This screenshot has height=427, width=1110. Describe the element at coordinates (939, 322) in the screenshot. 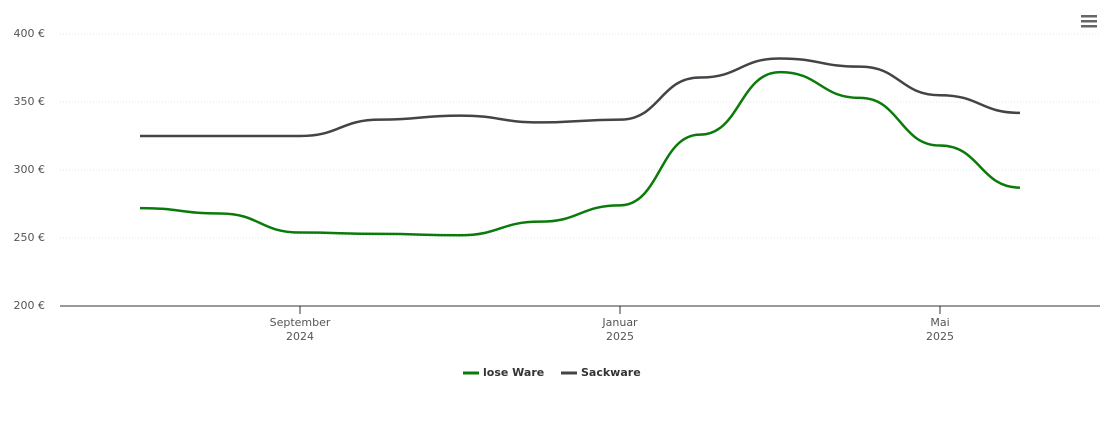

I see `x-tick-label: Mai` at that location.